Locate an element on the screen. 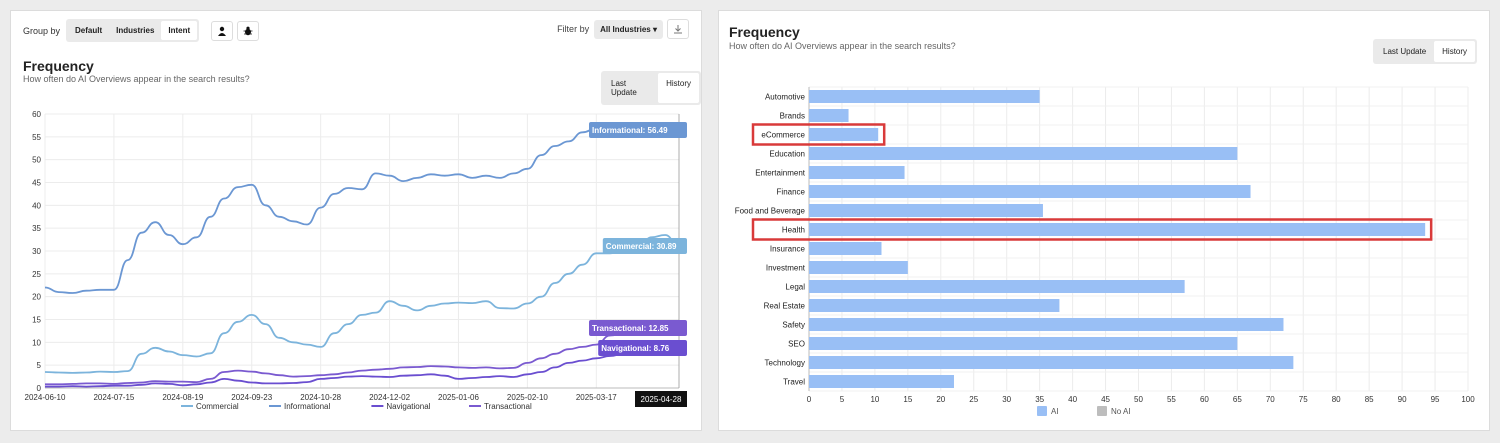 The width and height of the screenshot is (1500, 443). y-tick-label: 35 is located at coordinates (36, 228).